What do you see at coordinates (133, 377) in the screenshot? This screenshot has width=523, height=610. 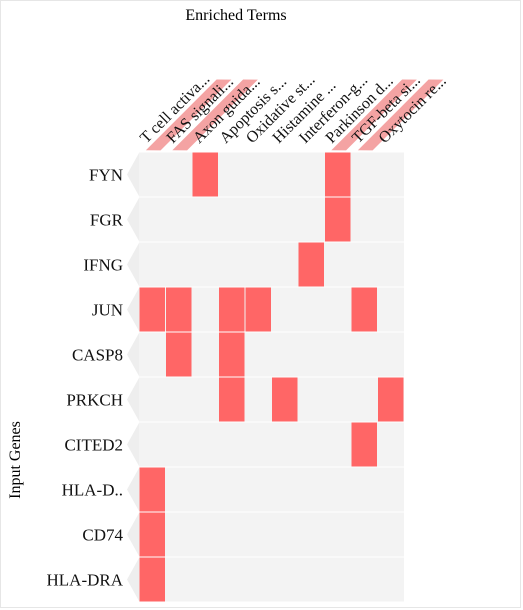 I see `row-label-tabs` at bounding box center [133, 377].